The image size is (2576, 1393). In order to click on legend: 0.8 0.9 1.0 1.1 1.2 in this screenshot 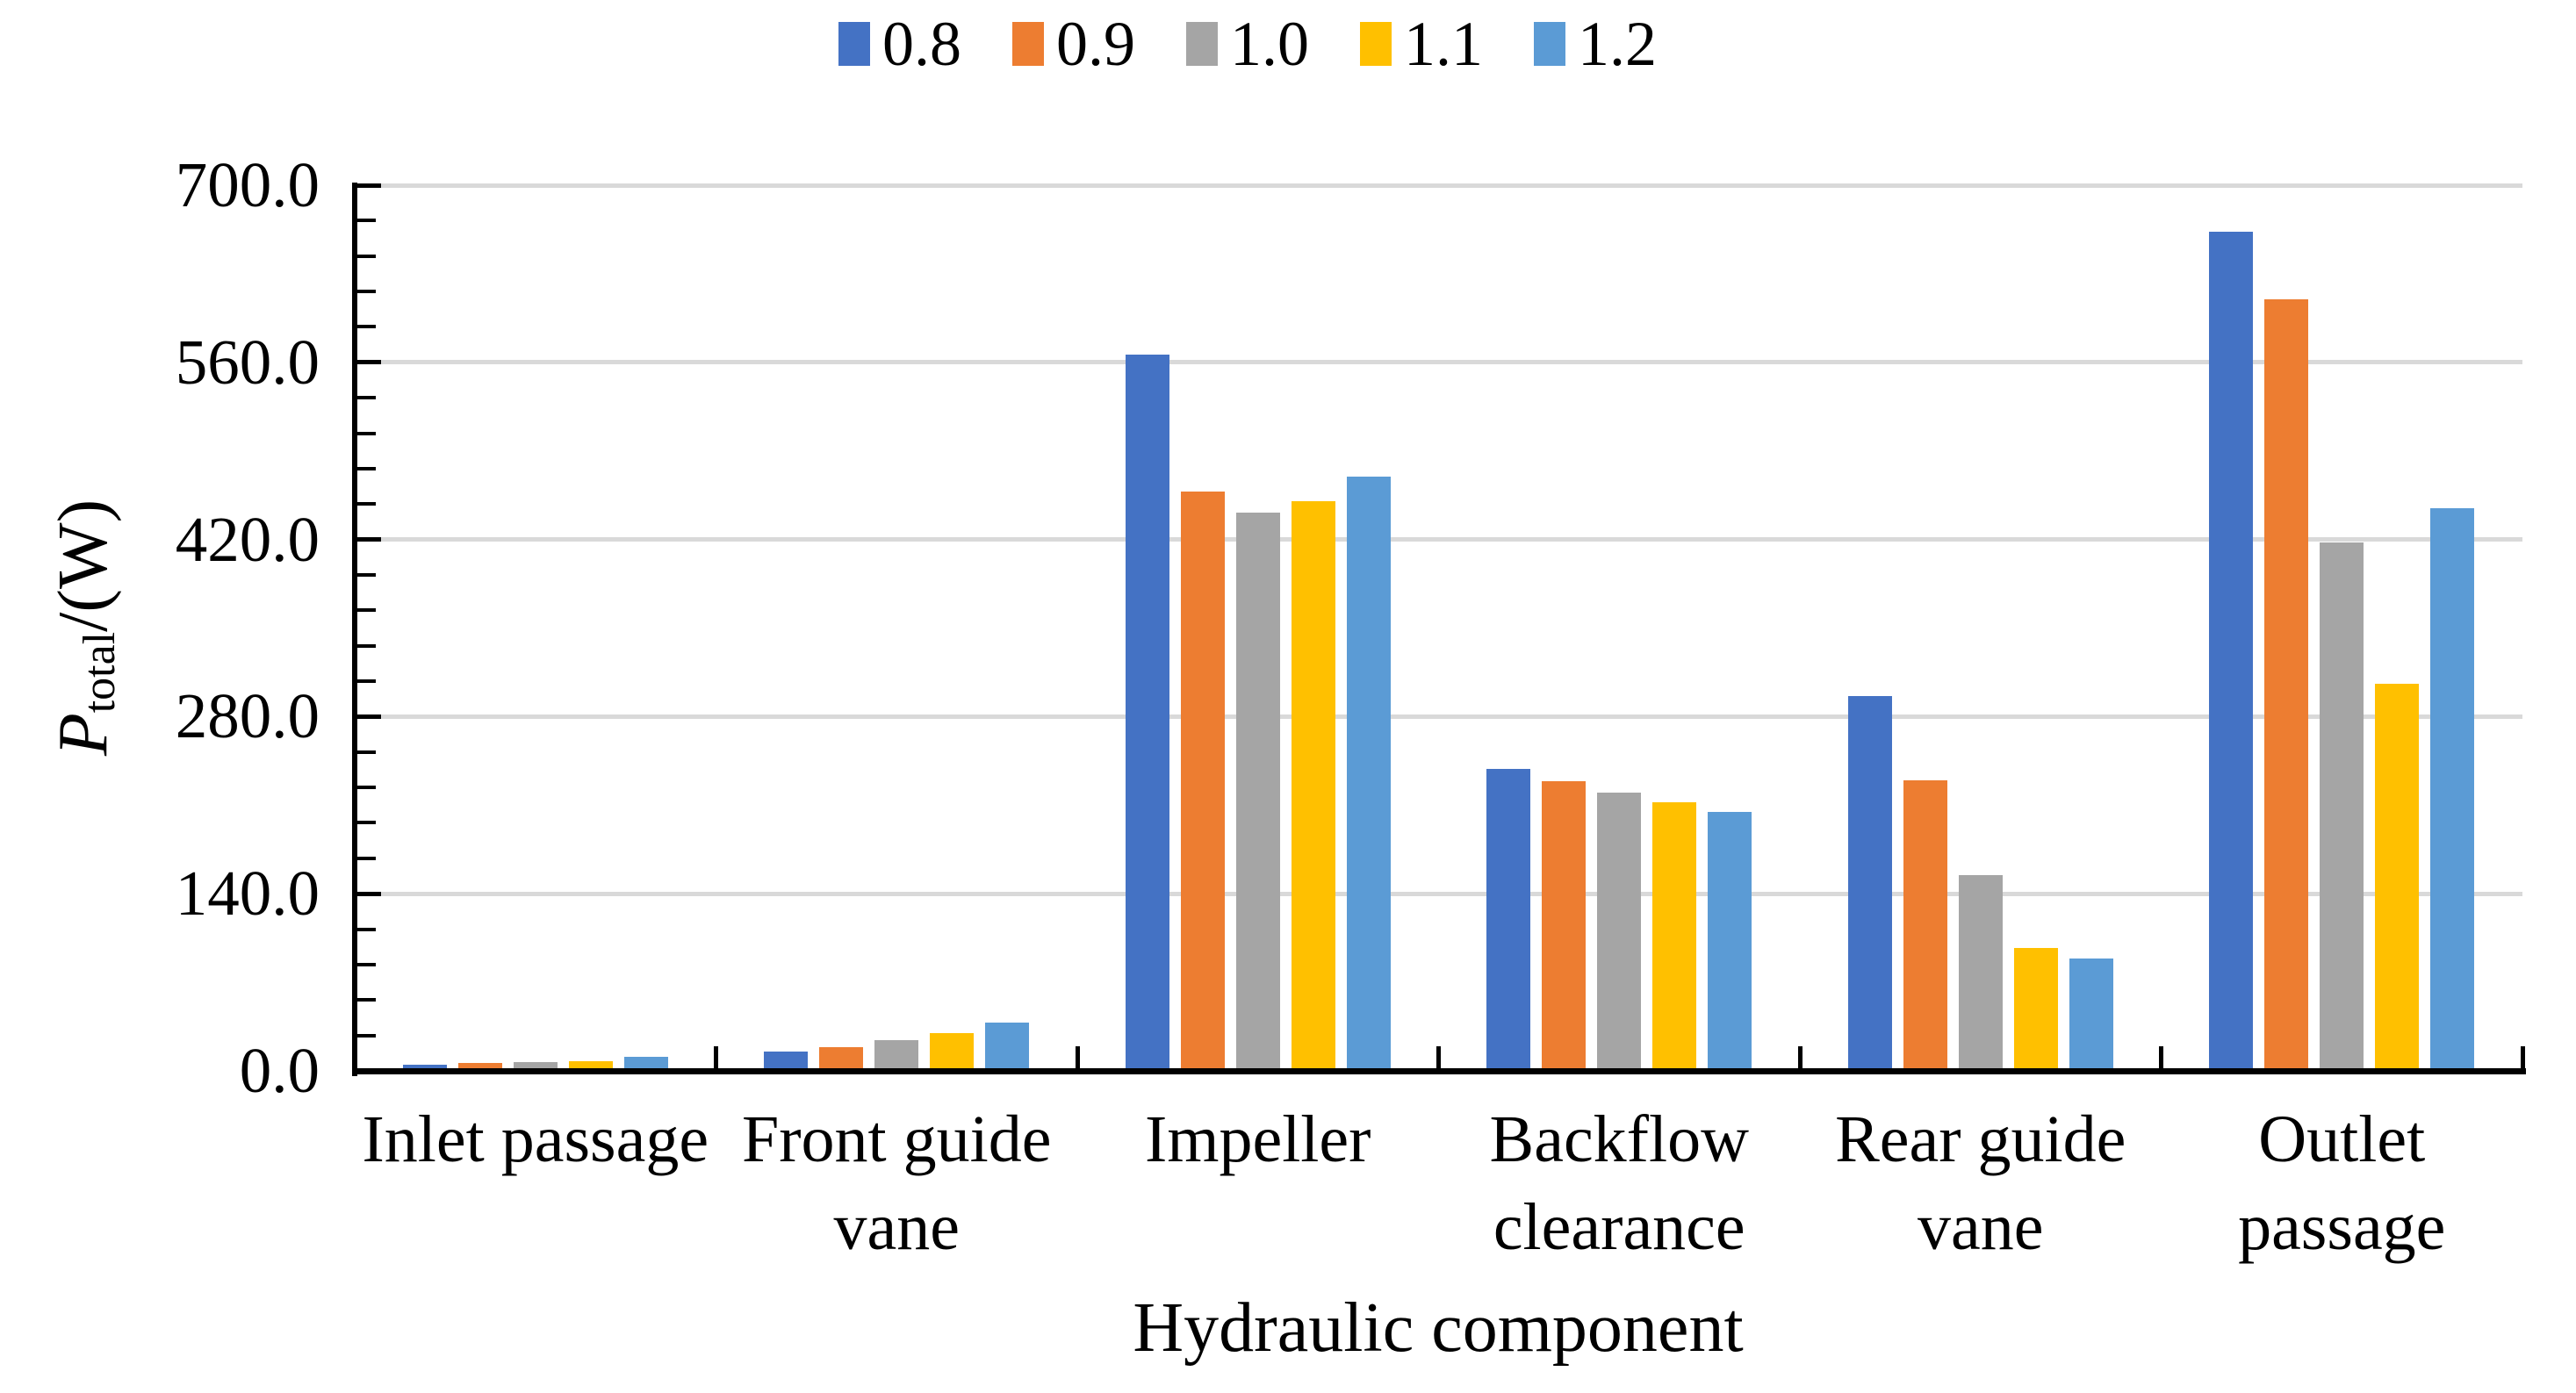, I will do `click(1247, 44)`.